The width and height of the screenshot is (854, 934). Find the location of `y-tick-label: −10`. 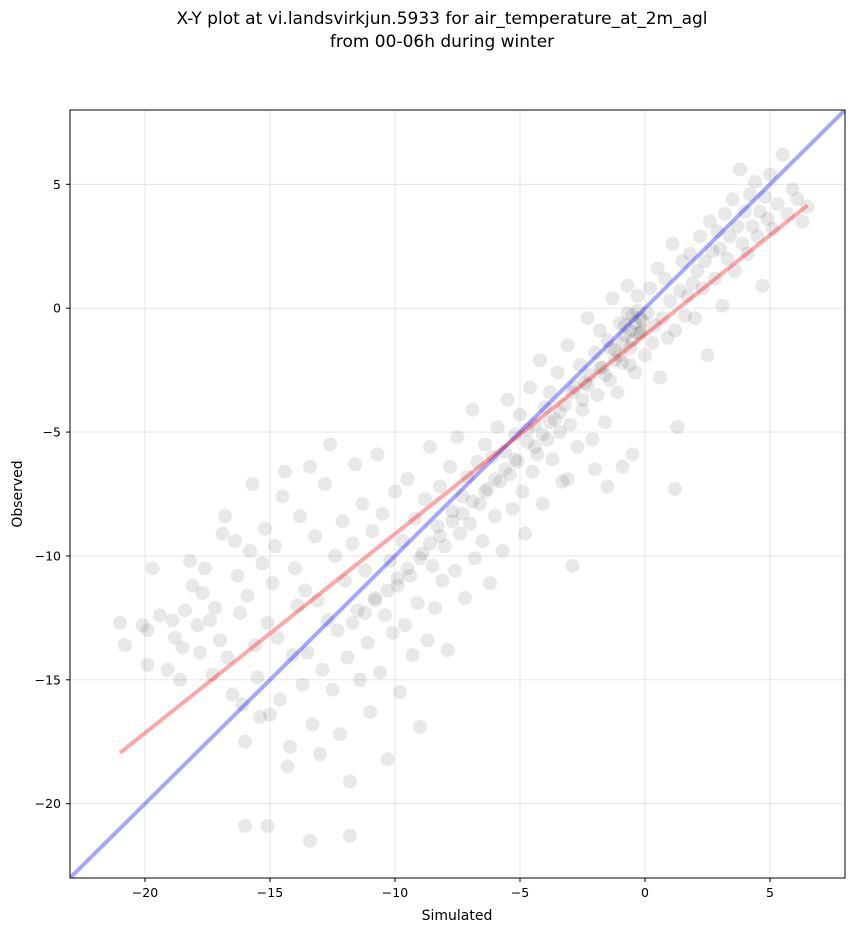

y-tick-label: −10 is located at coordinates (48, 555).